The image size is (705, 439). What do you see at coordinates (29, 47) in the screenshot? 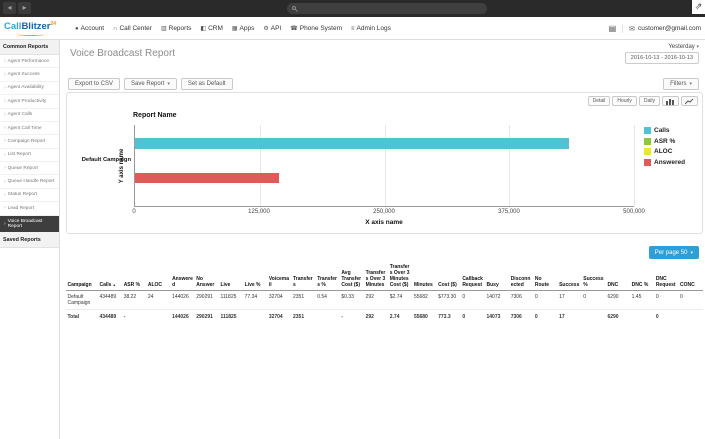
I see `sidebar-section-common-reports: Common Reports` at bounding box center [29, 47].